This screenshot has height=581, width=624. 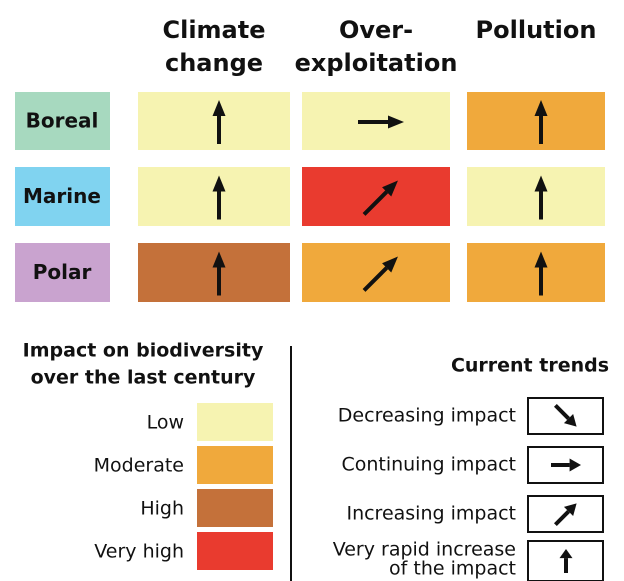 I want to click on row-label: Marine, so click(x=62, y=196).